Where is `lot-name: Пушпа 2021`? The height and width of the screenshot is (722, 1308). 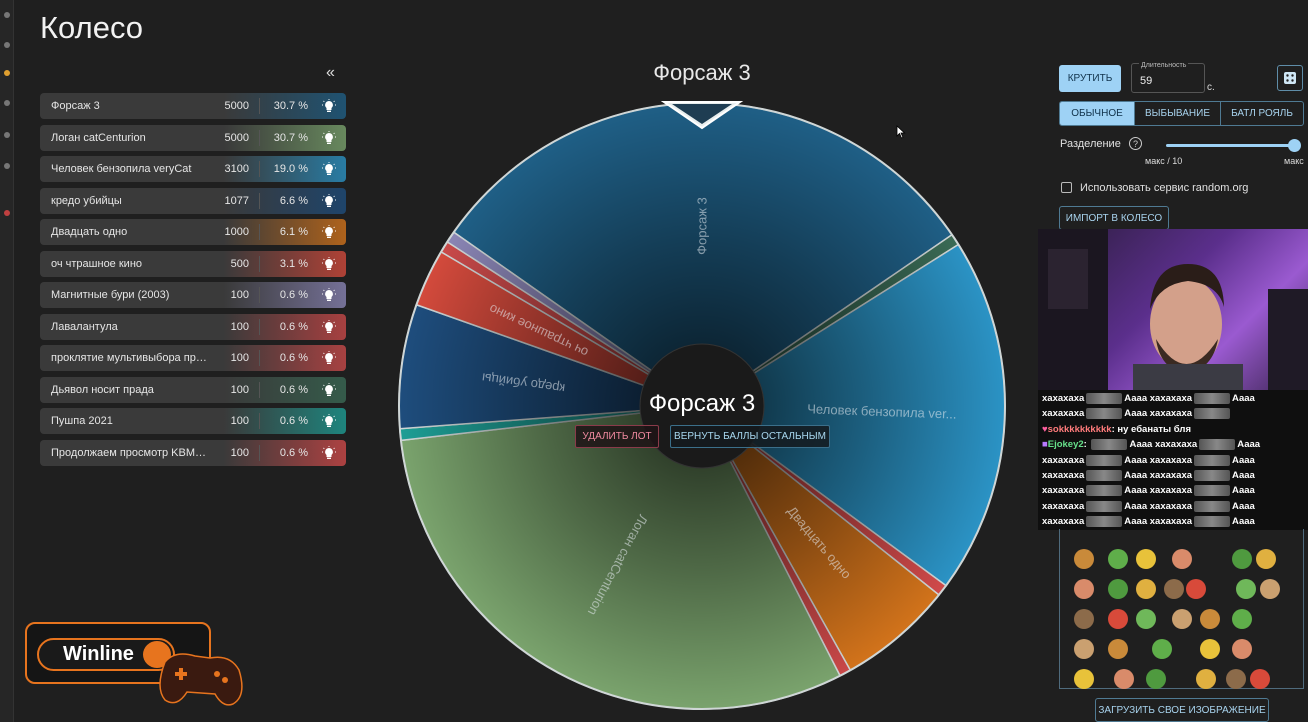 lot-name: Пушпа 2021 is located at coordinates (82, 421).